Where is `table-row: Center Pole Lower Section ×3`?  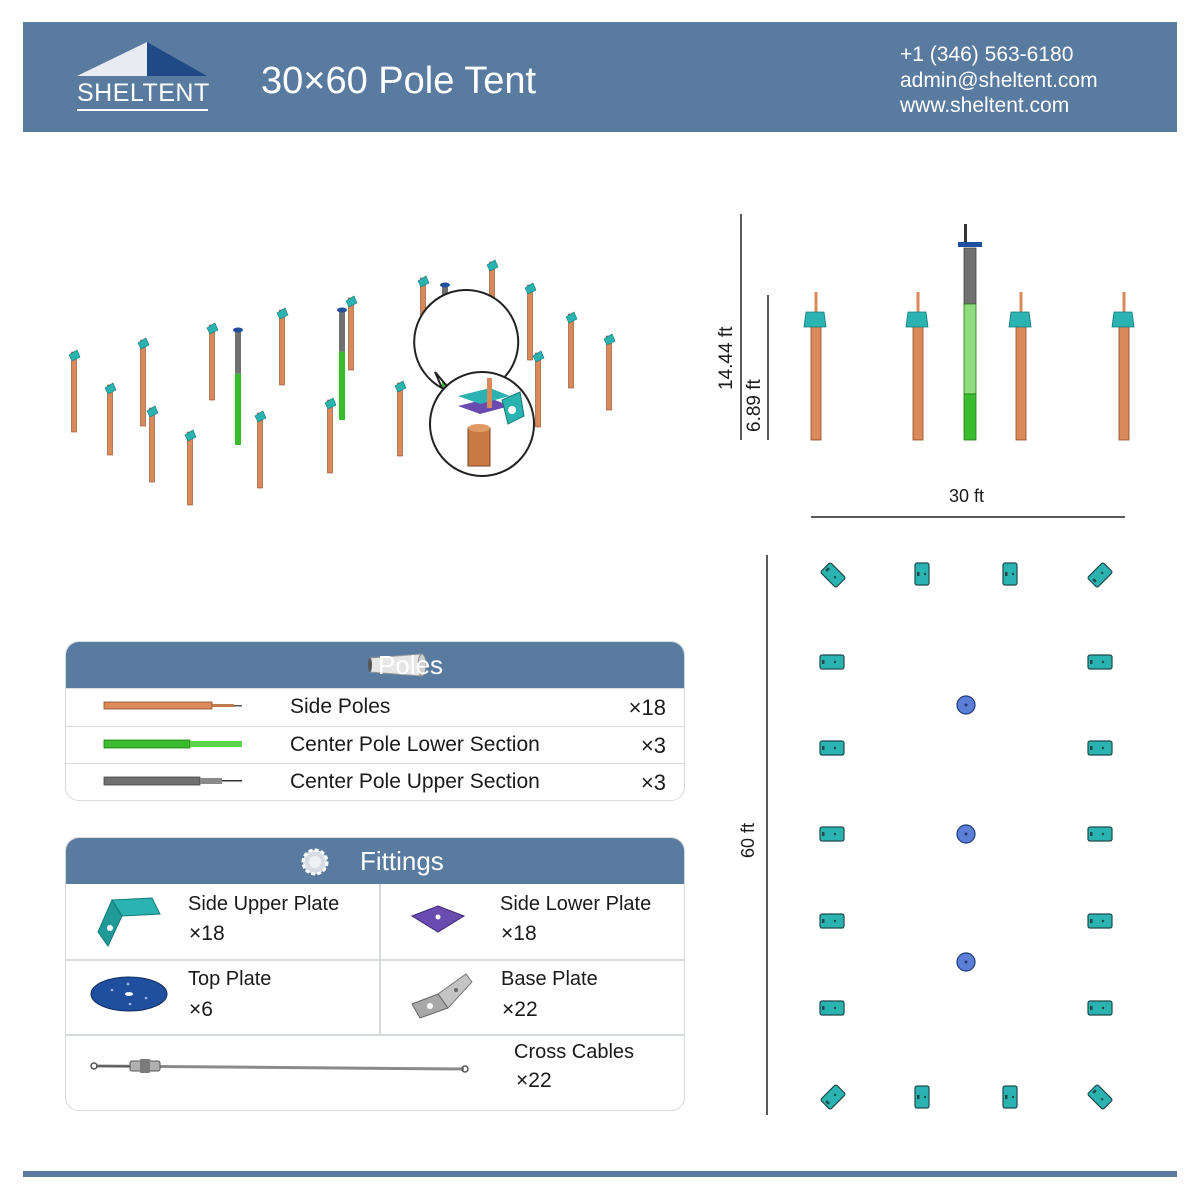
table-row: Center Pole Lower Section ×3 is located at coordinates (375, 744).